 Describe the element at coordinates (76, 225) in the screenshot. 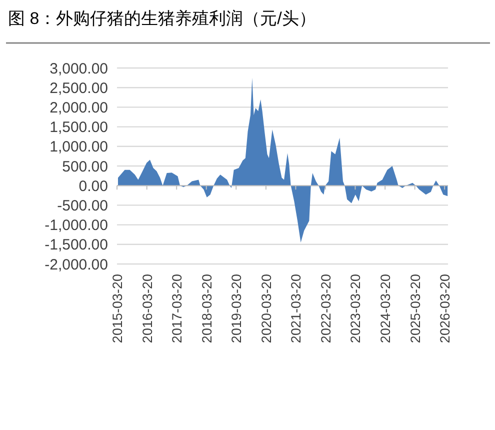

I see `y-tick-label: -1,000.00` at that location.